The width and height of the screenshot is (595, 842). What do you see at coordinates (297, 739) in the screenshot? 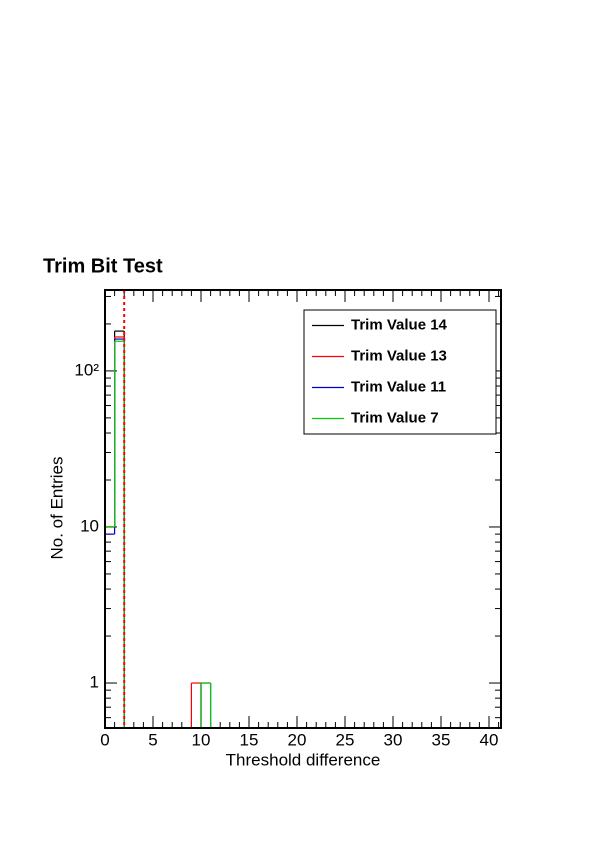
I see `x-tick-label: 20` at bounding box center [297, 739].